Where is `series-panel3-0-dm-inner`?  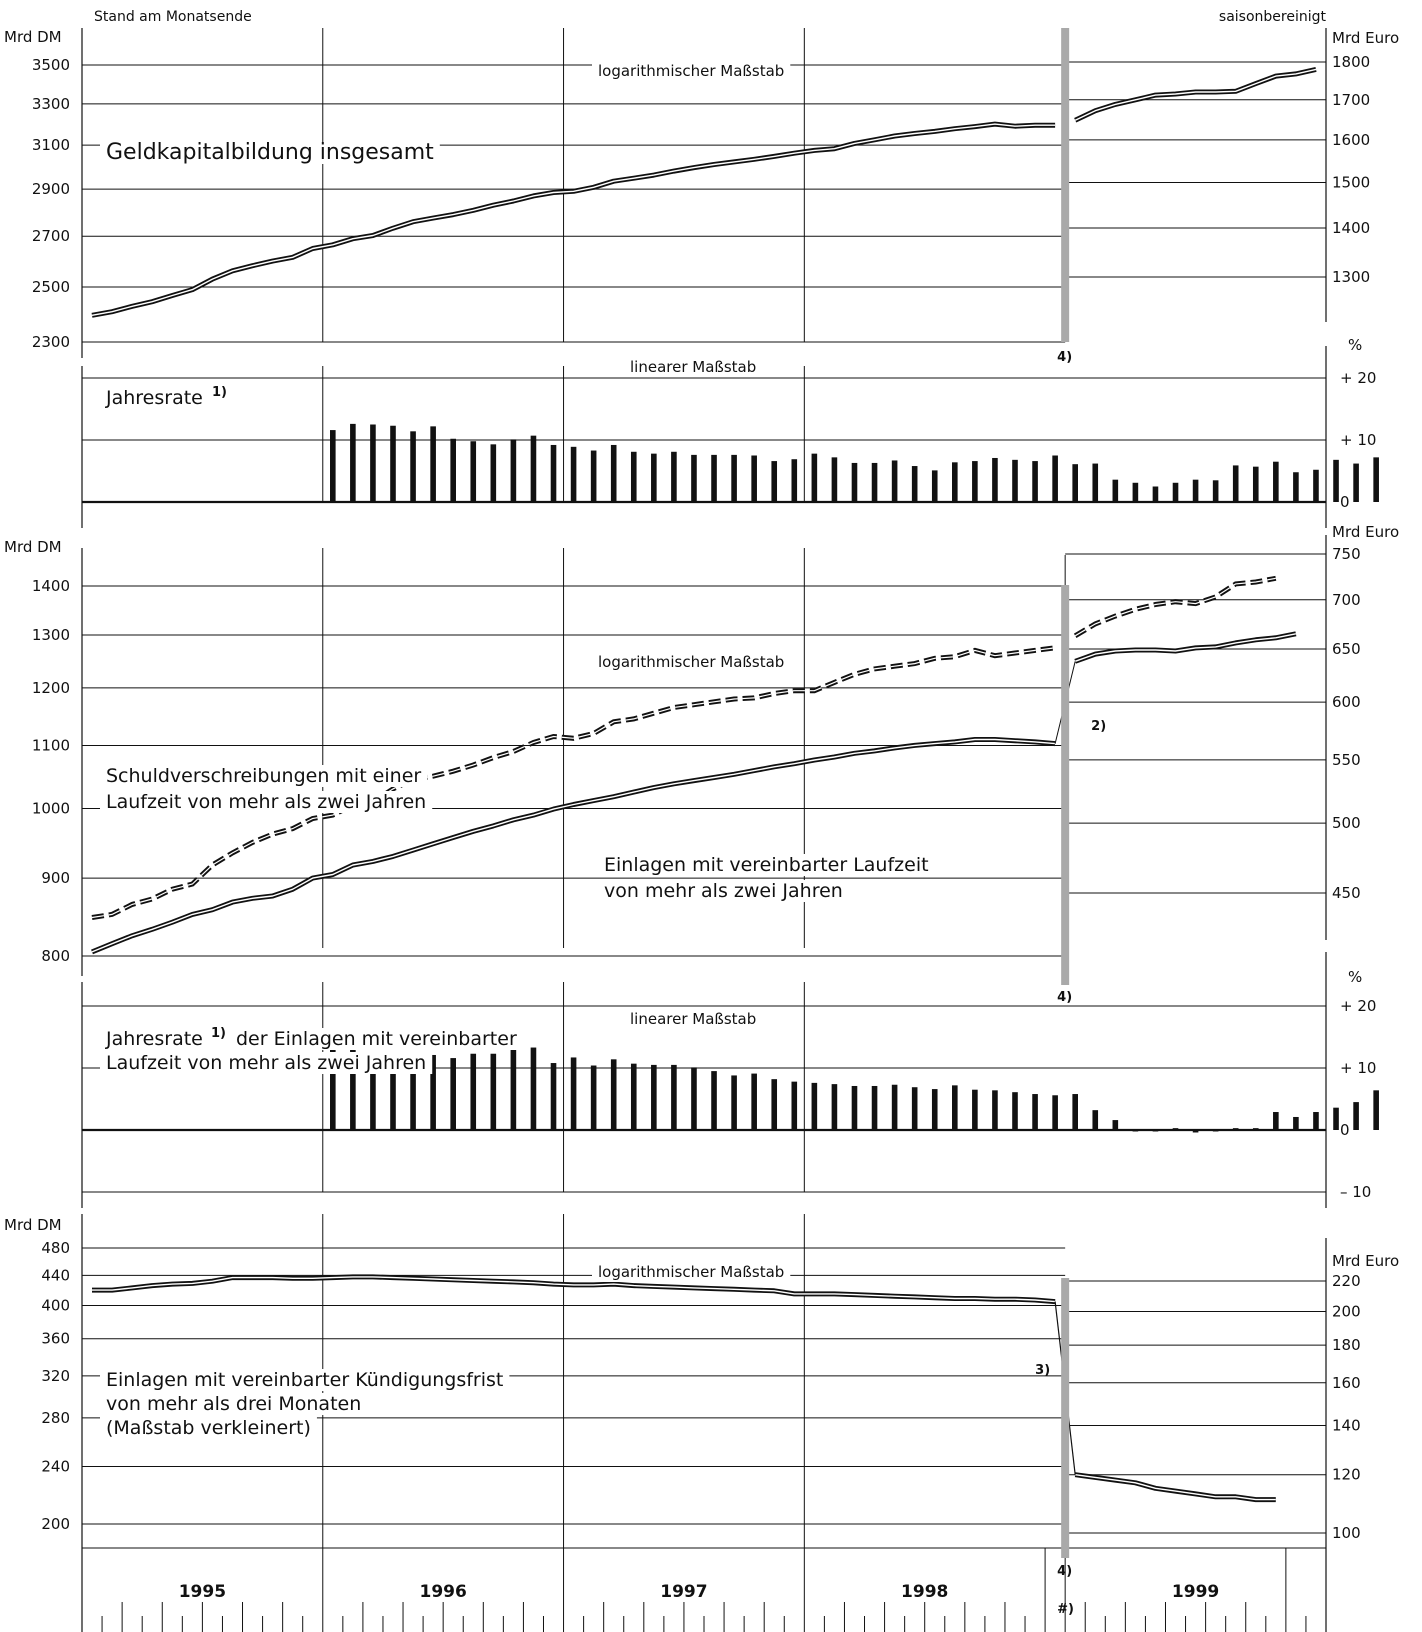 series-panel3-0-dm-inner is located at coordinates (573, 783).